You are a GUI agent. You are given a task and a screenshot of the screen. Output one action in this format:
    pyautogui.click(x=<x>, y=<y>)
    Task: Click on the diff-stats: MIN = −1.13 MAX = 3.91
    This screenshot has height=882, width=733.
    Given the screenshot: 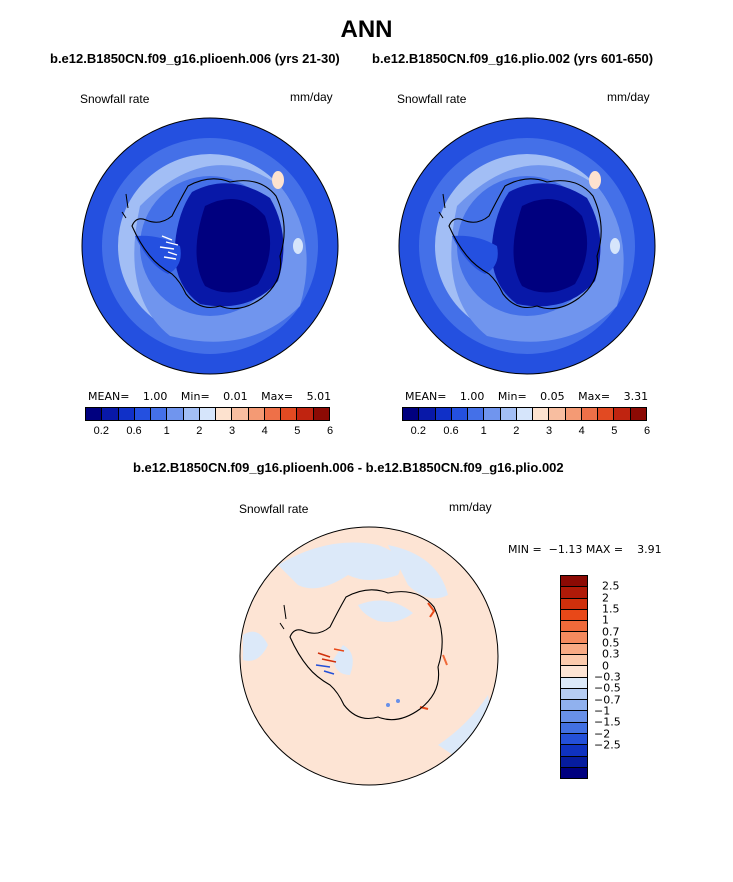 What is the action you would take?
    pyautogui.click(x=585, y=549)
    